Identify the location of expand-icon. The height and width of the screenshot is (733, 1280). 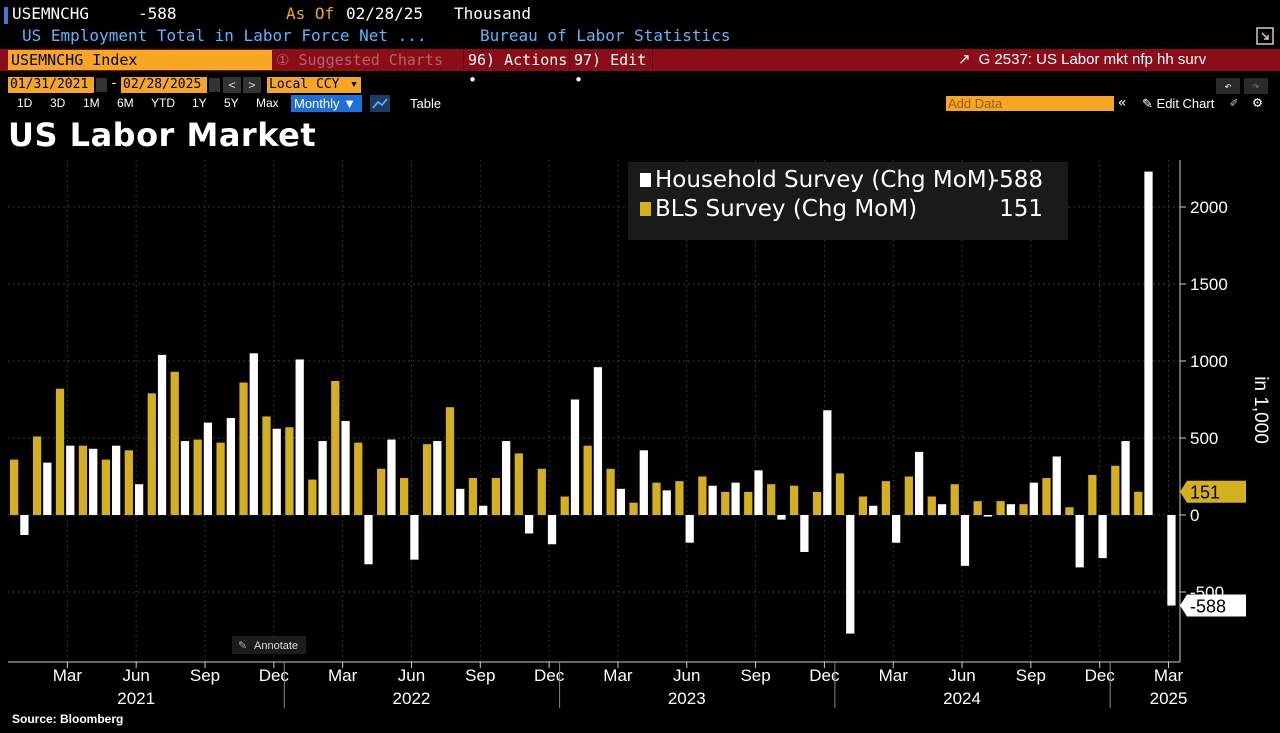
(1265, 36).